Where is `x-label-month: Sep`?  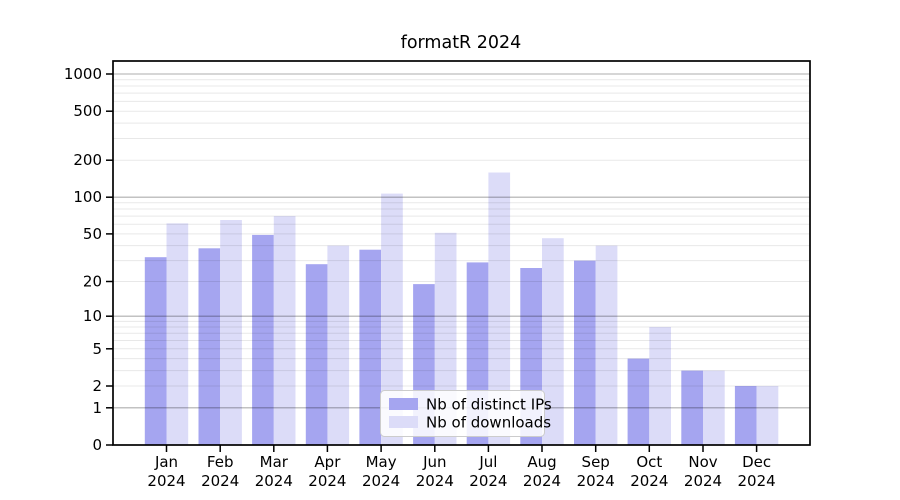
x-label-month: Sep is located at coordinates (596, 462).